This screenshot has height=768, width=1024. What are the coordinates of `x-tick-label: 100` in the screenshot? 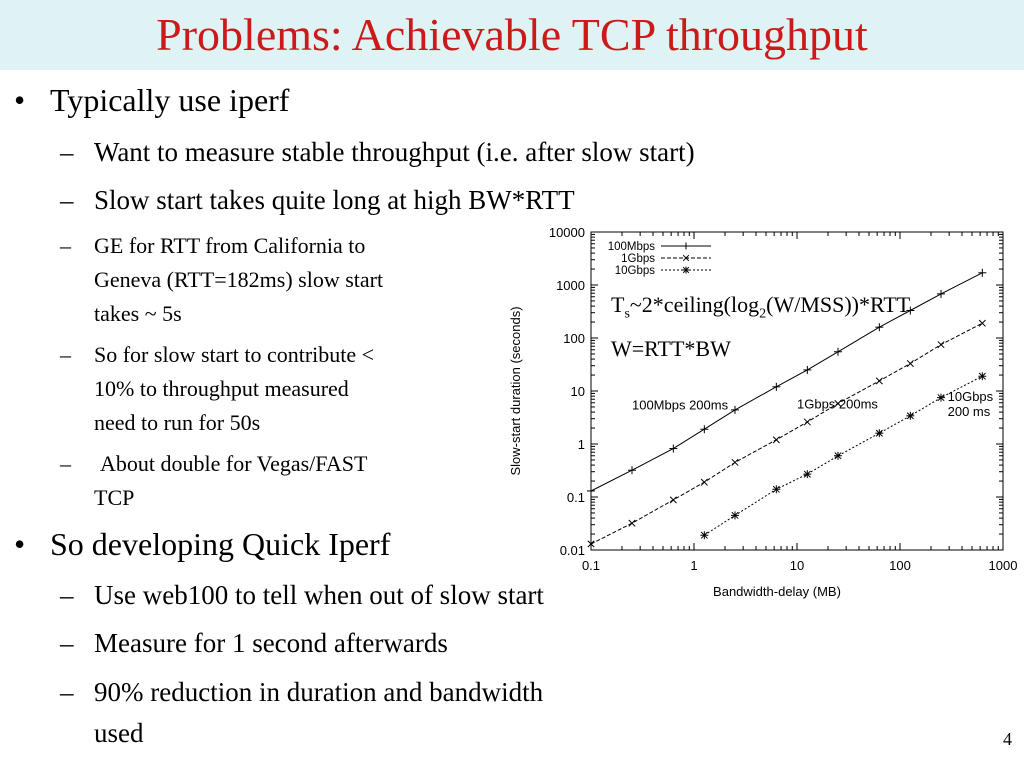 It's located at (900, 565).